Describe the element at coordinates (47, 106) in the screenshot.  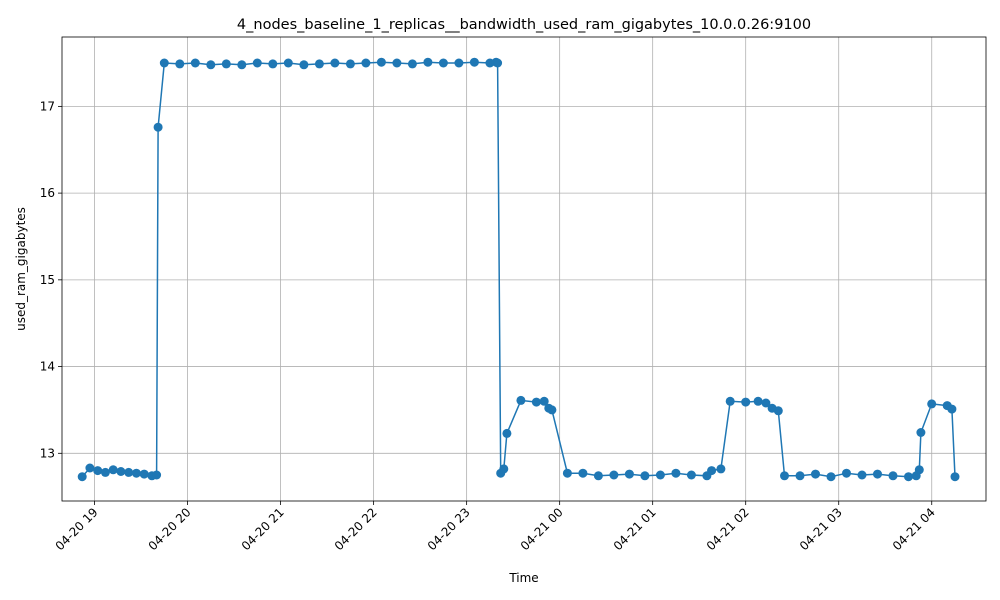
I see `y-tick-label: 17` at that location.